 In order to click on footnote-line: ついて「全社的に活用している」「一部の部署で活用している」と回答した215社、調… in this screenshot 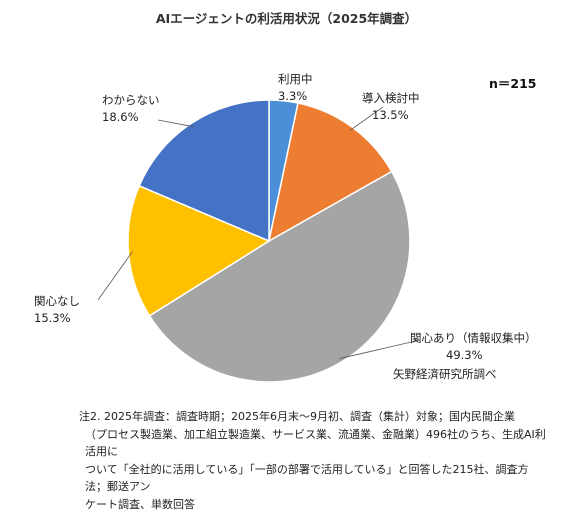, I will do `click(314, 478)`.